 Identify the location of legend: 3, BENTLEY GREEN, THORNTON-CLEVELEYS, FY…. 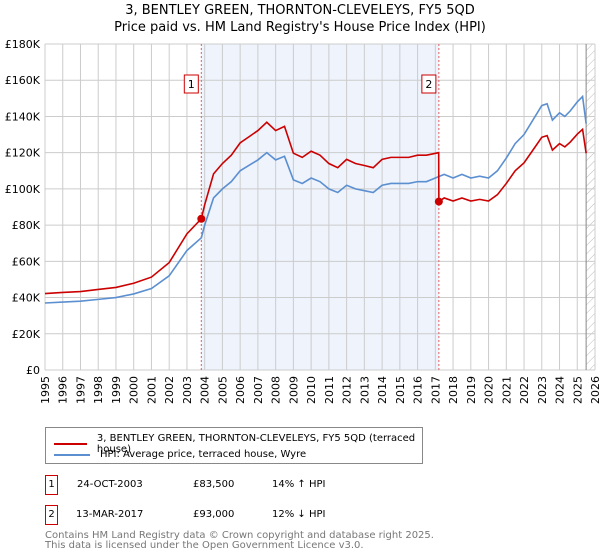
(234, 445).